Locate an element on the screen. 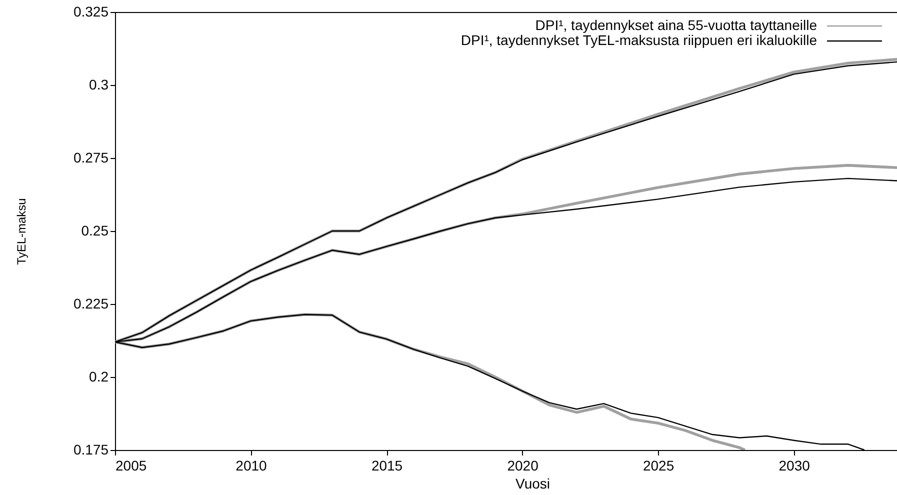  x-tick-label: 2020 is located at coordinates (523, 466).